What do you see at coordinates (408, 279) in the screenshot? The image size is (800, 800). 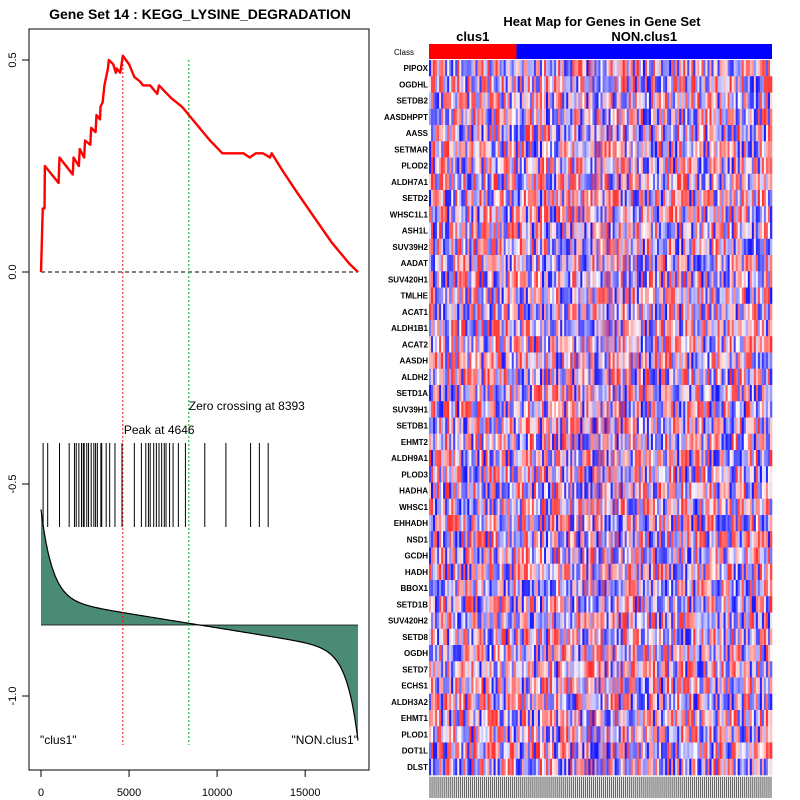 I see `gene-label: SUV420H1` at bounding box center [408, 279].